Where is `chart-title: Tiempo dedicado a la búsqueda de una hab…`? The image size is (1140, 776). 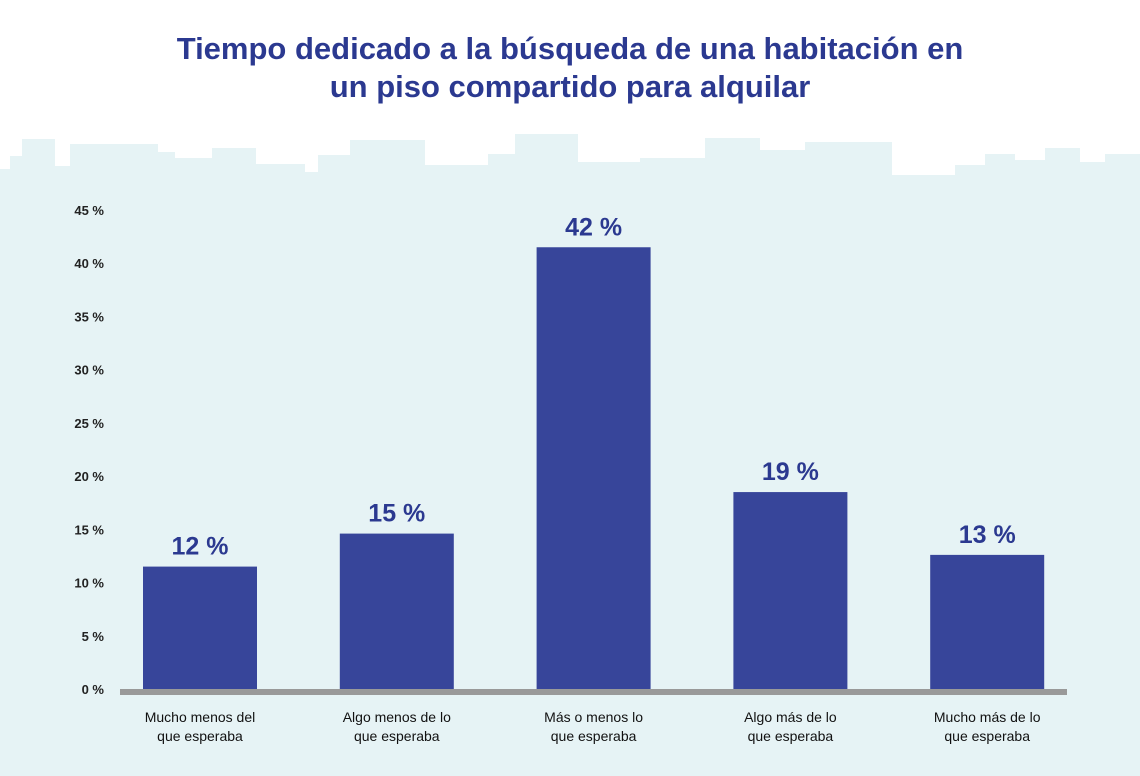 chart-title: Tiempo dedicado a la búsqueda de una hab… is located at coordinates (570, 68).